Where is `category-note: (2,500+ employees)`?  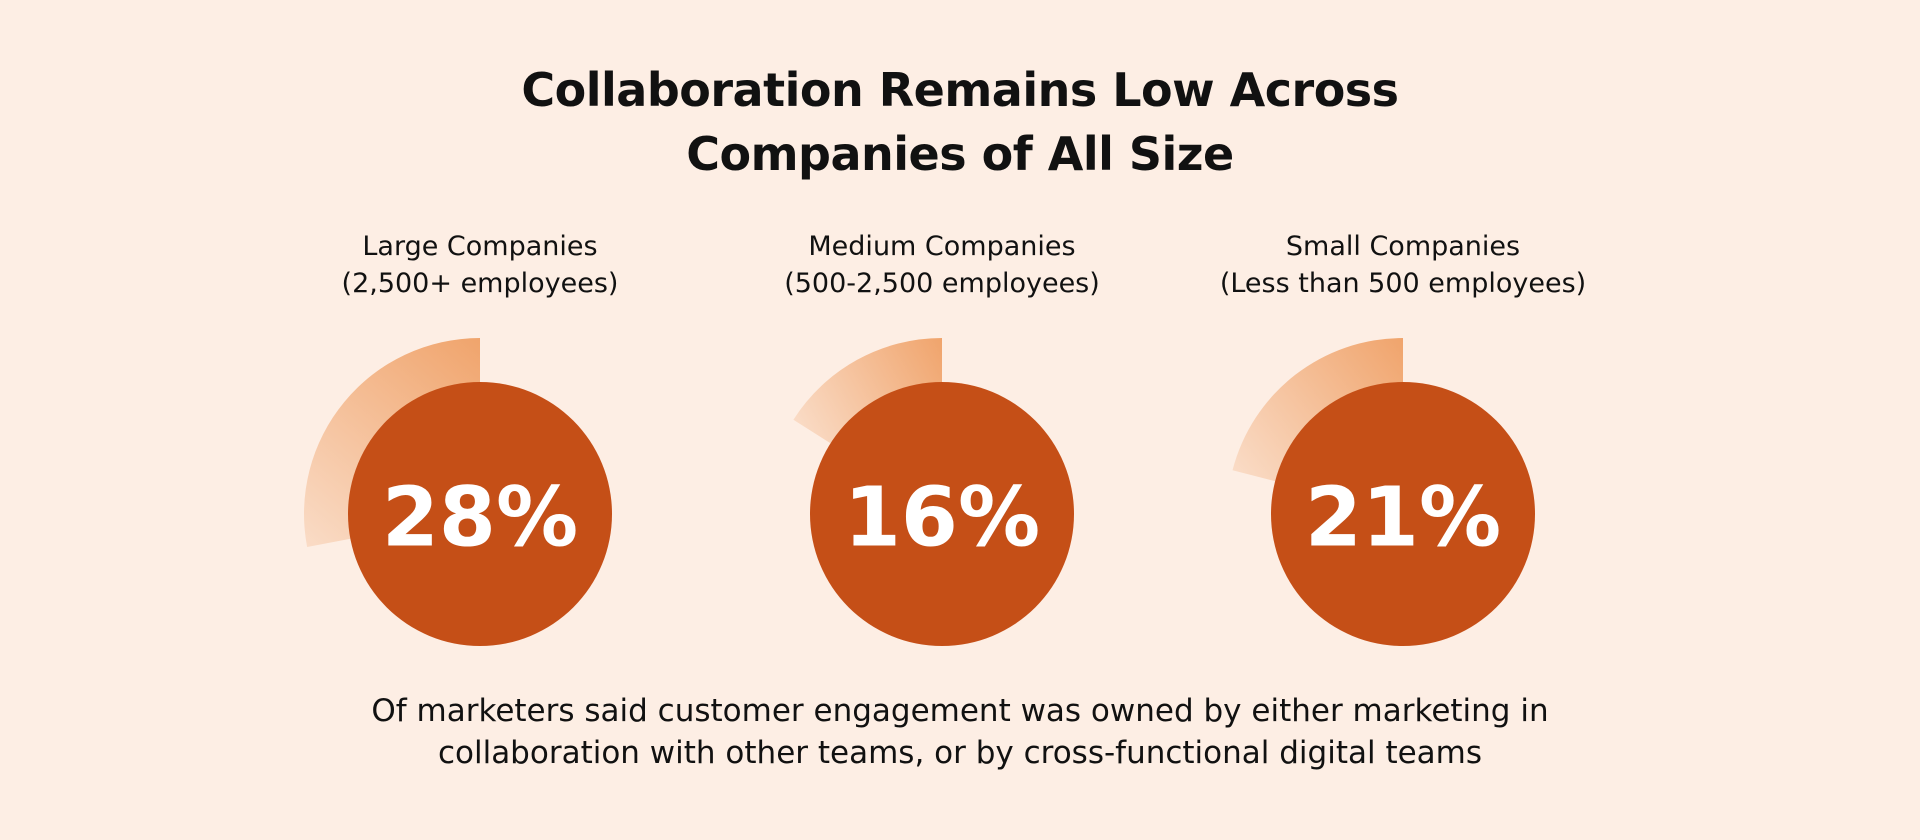
category-note: (2,500+ employees) is located at coordinates (480, 283).